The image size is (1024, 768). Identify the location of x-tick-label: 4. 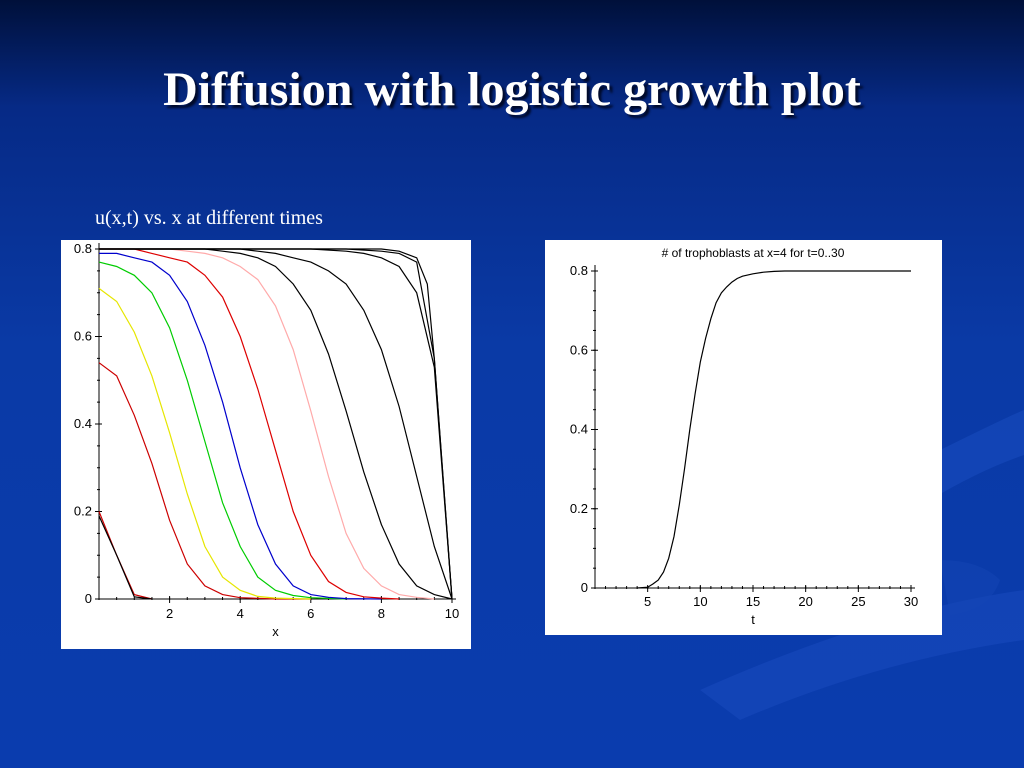
(240, 613).